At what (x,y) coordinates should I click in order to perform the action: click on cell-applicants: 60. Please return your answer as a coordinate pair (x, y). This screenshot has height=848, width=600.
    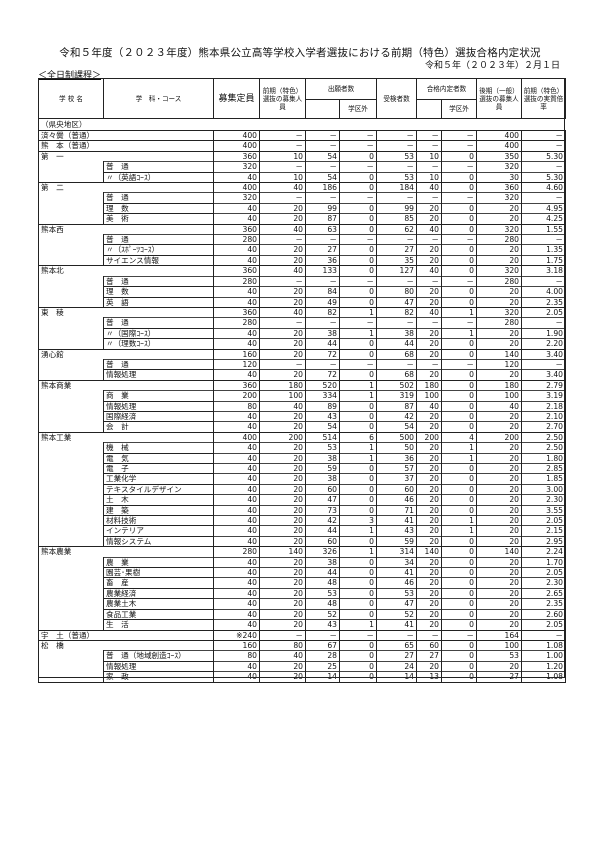
    Looking at the image, I should click on (322, 489).